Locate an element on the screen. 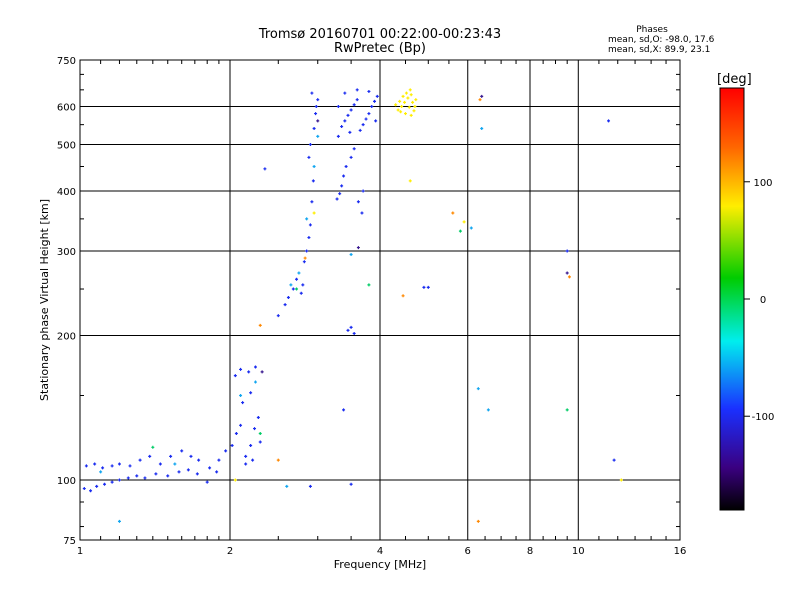 The width and height of the screenshot is (800, 600). colorbar is located at coordinates (732, 299).